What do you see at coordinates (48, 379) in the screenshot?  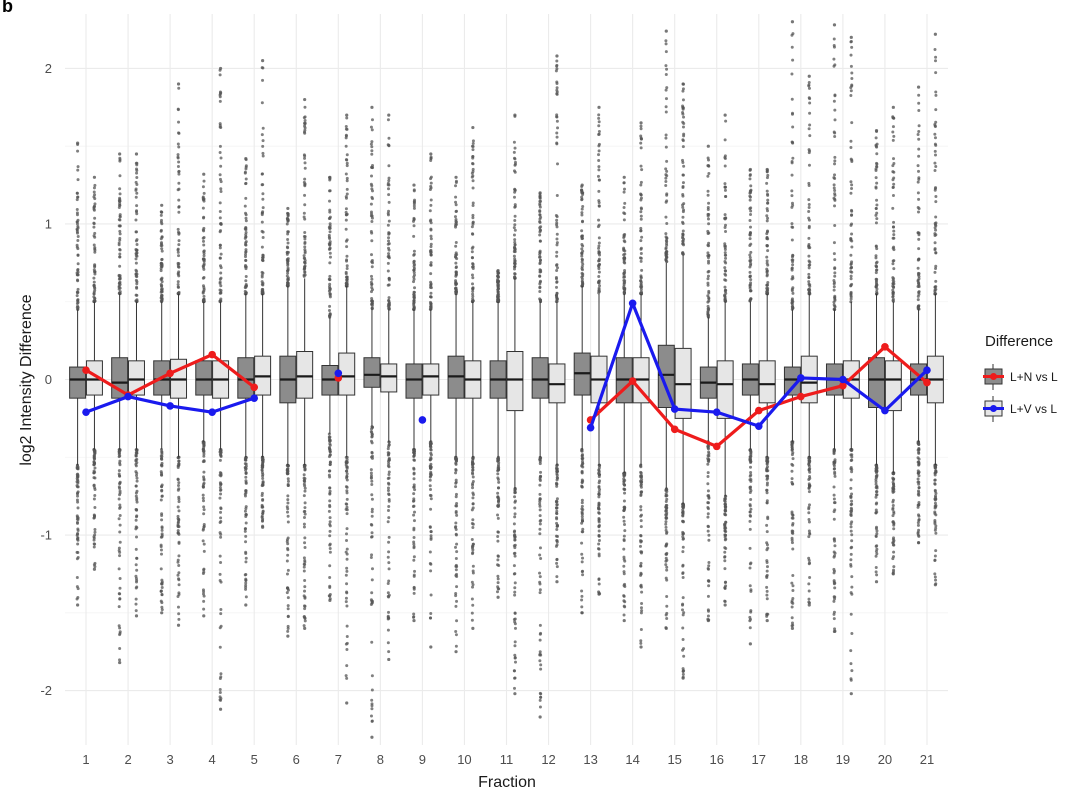 I see `y-tick-label: 0` at bounding box center [48, 379].